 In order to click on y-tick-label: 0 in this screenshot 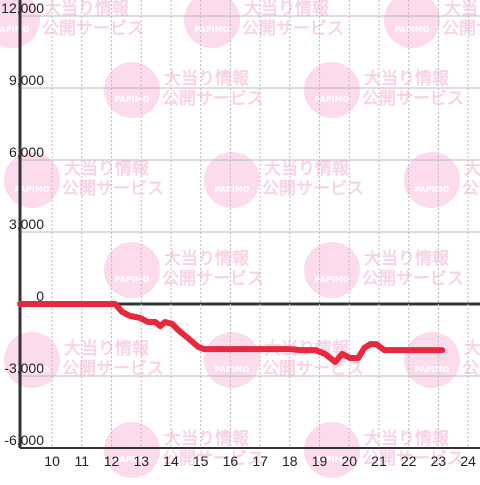, I will do `click(40, 296)`.